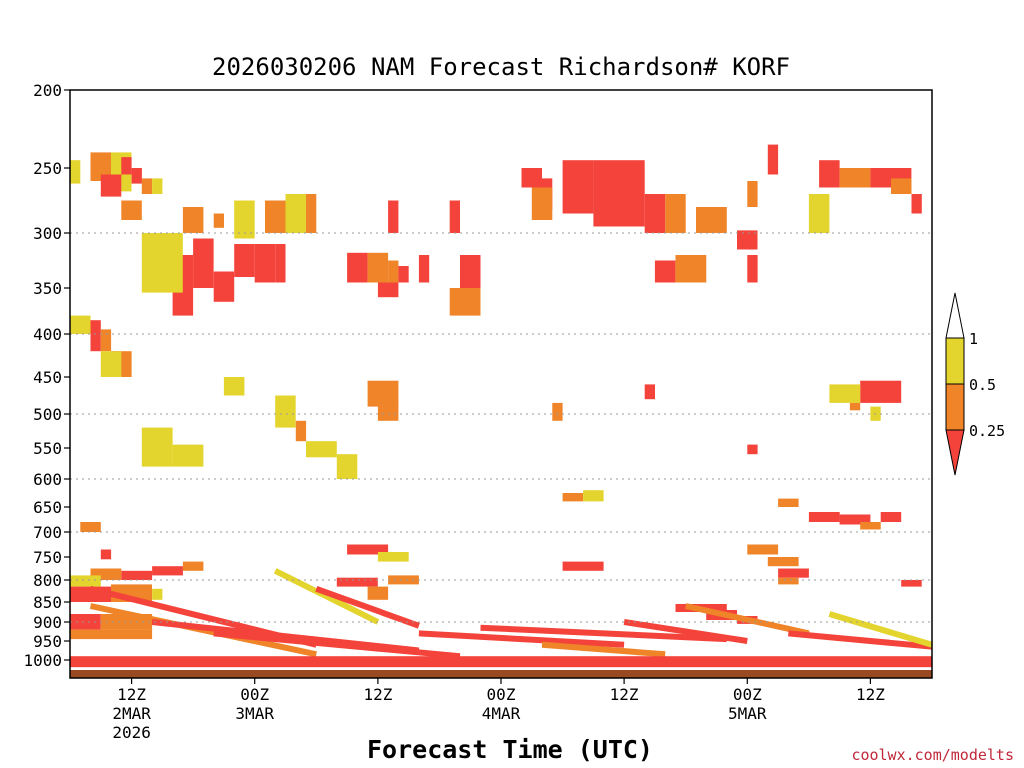  Describe the element at coordinates (47, 641) in the screenshot. I see `y-tick-label-950: 950` at that location.